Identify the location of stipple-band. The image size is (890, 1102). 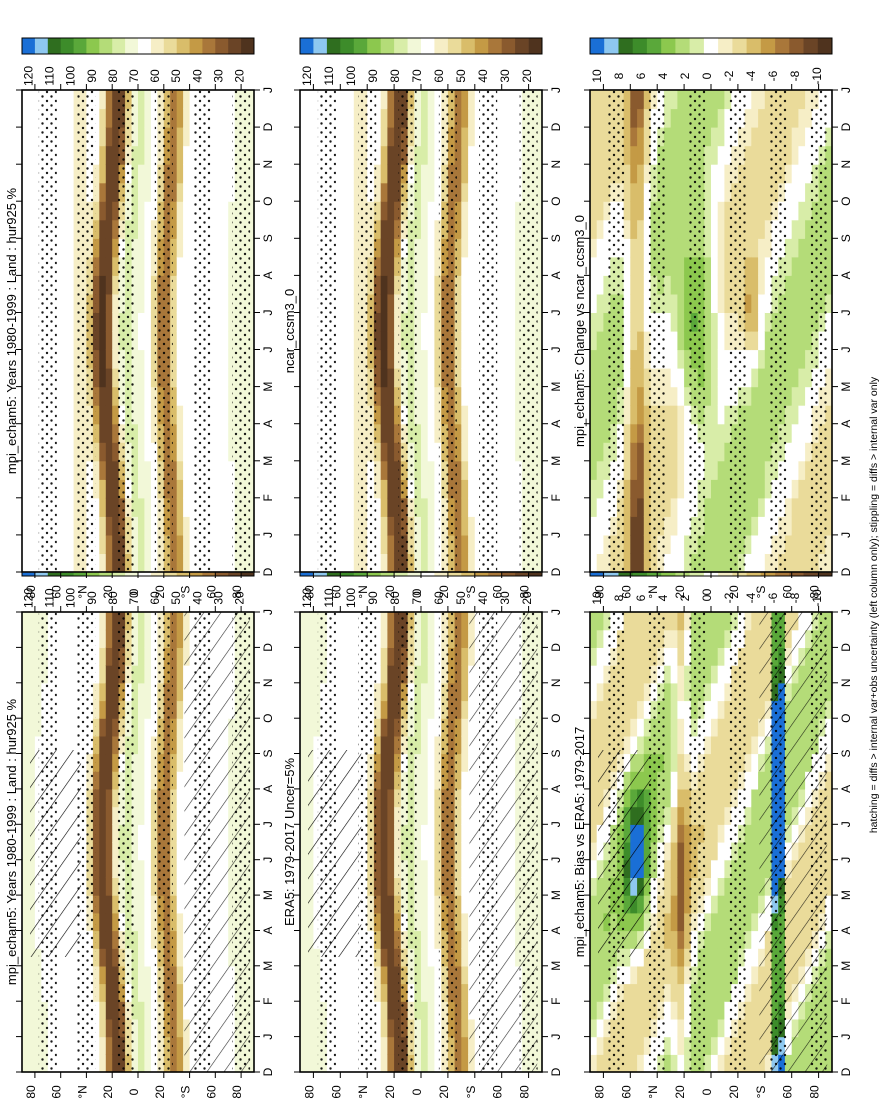
(125, 842).